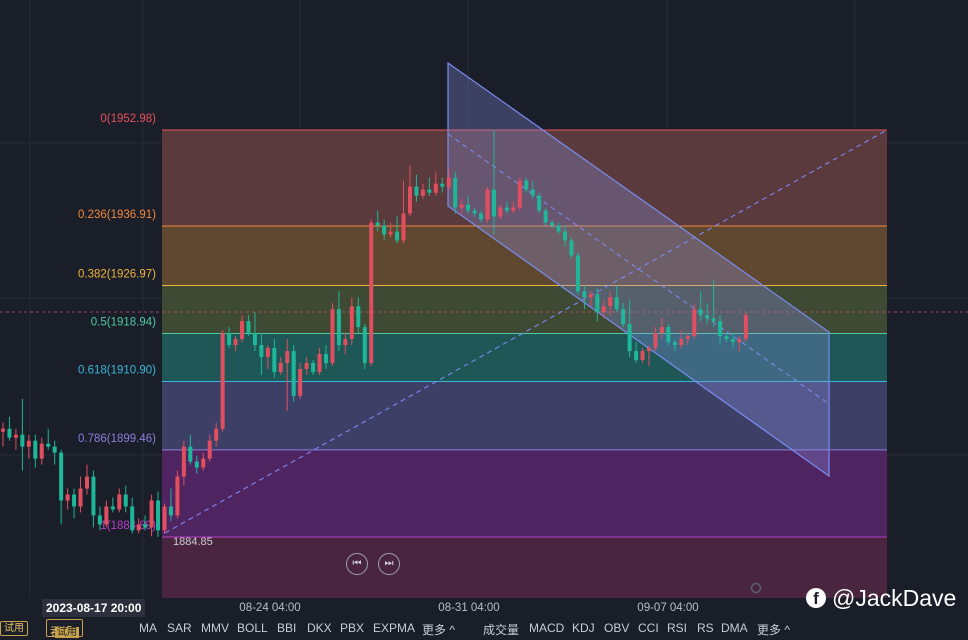  I want to click on indicator-dkx: DKX, so click(319, 628).